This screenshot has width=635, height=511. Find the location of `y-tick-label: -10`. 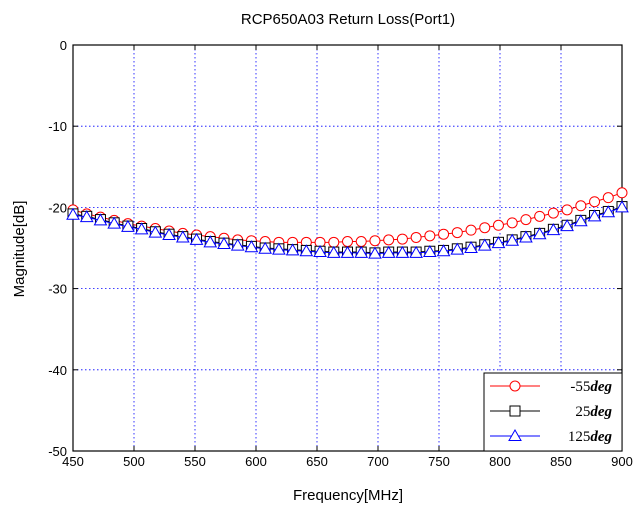

y-tick-label: -10 is located at coordinates (57, 126).